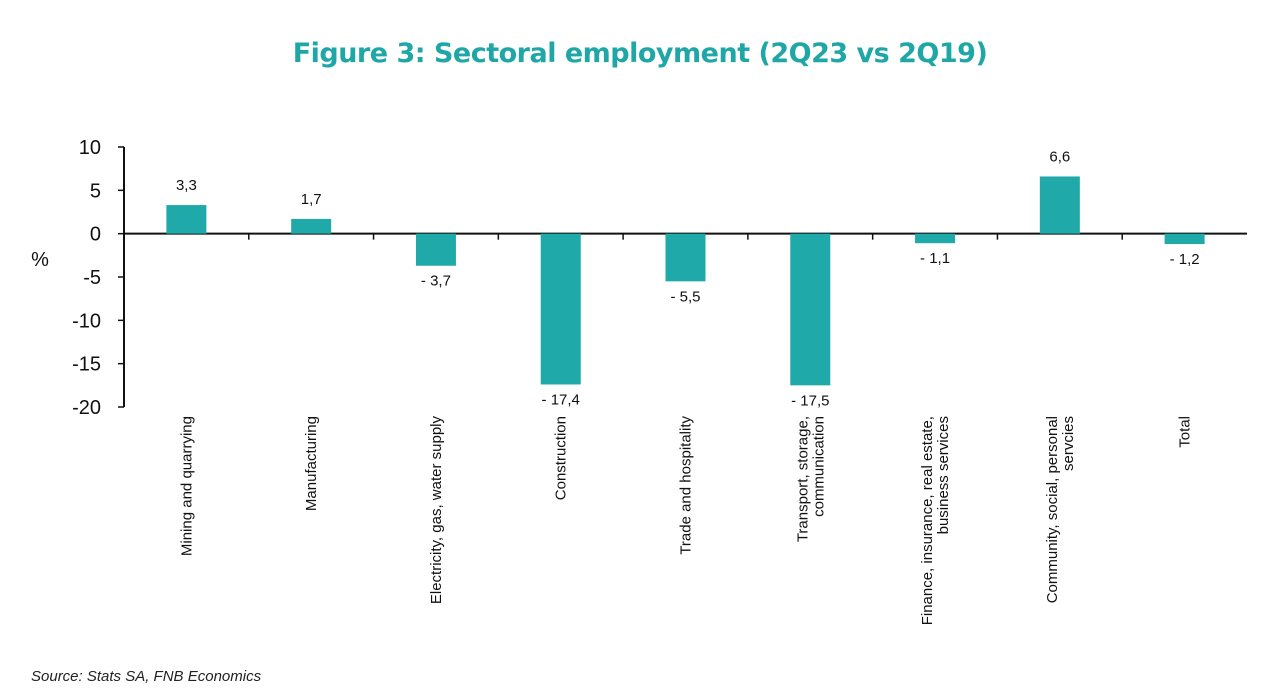 This screenshot has height=700, width=1280. What do you see at coordinates (1068, 443) in the screenshot?
I see `category-label: servcies` at bounding box center [1068, 443].